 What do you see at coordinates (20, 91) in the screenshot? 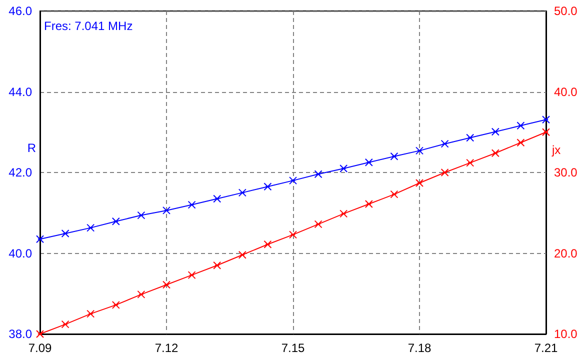
I see `y-tick-label: 44.0` at bounding box center [20, 91].